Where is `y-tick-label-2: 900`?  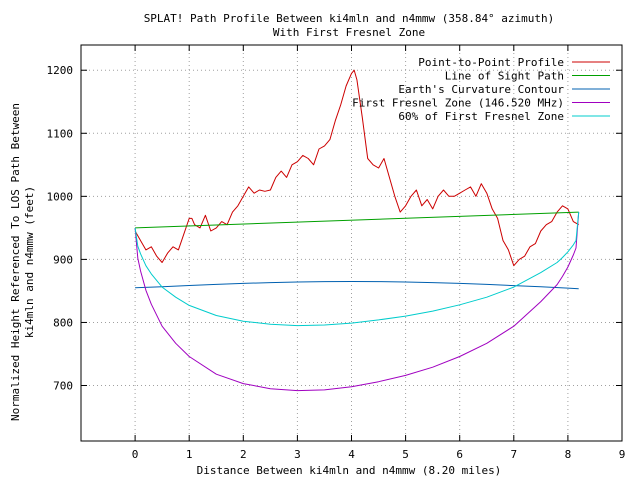
y-tick-label-2: 900 is located at coordinates (63, 259).